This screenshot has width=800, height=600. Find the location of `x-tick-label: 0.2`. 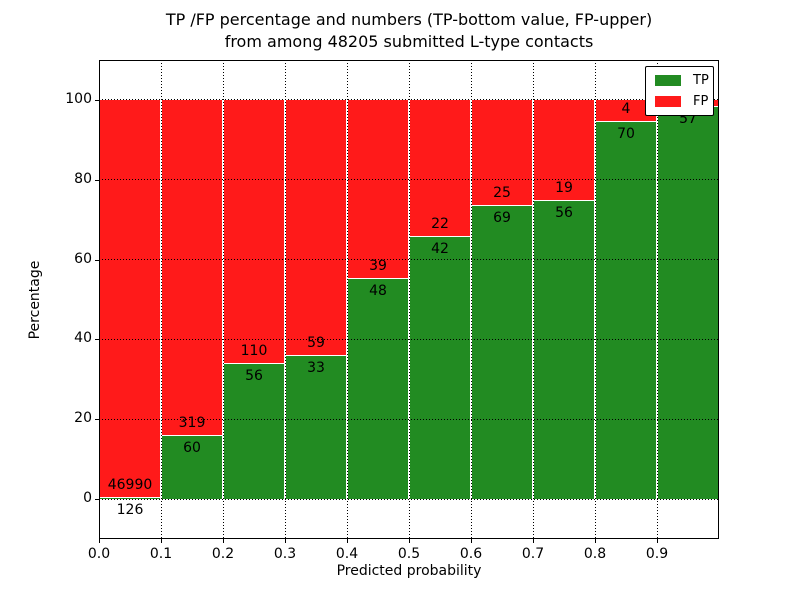

x-tick-label: 0.2 is located at coordinates (223, 554).